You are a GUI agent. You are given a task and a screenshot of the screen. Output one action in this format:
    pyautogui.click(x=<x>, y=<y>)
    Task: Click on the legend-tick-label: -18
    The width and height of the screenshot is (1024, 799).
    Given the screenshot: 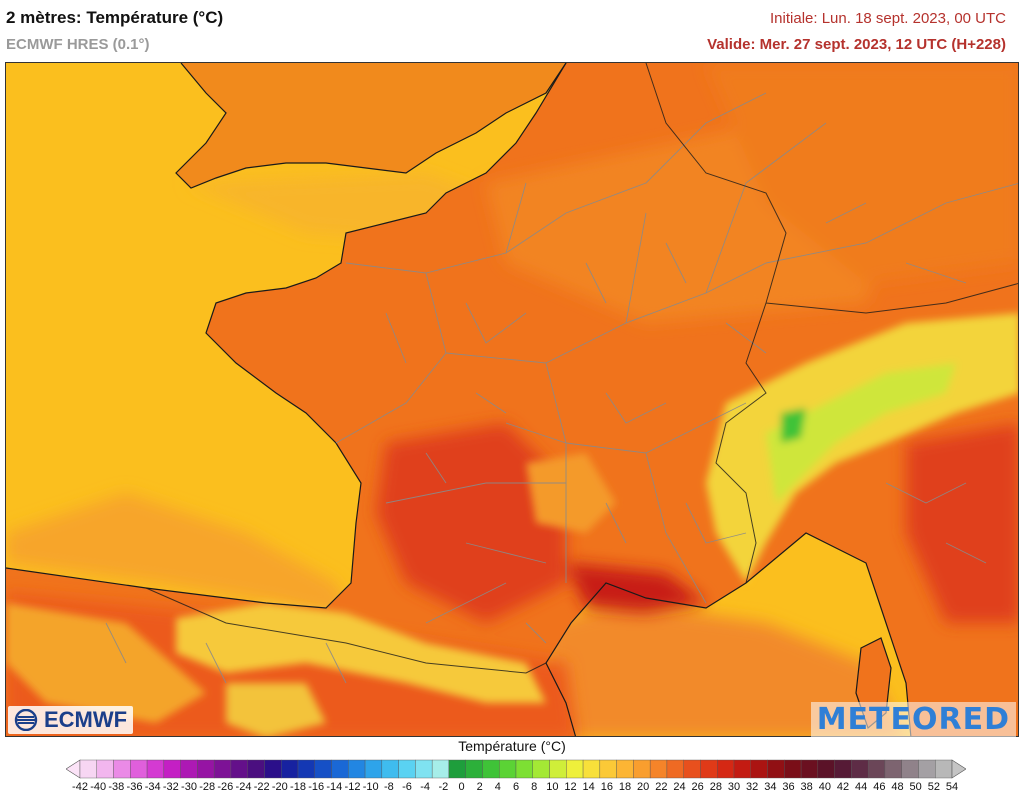 What is the action you would take?
    pyautogui.click(x=298, y=787)
    